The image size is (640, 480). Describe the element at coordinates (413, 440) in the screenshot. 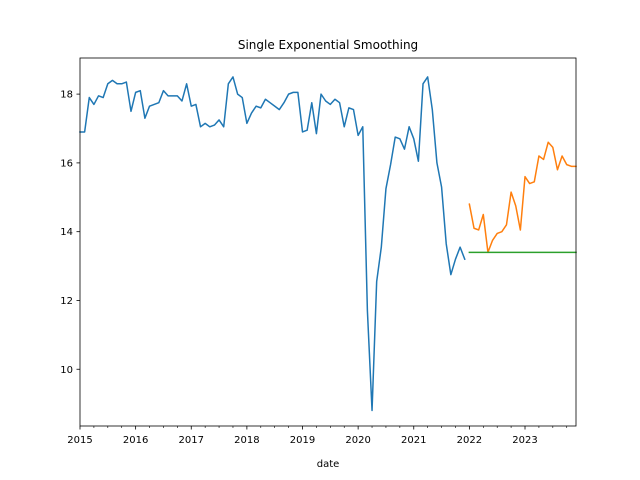

I see `x-tick-label: 2021` at that location.